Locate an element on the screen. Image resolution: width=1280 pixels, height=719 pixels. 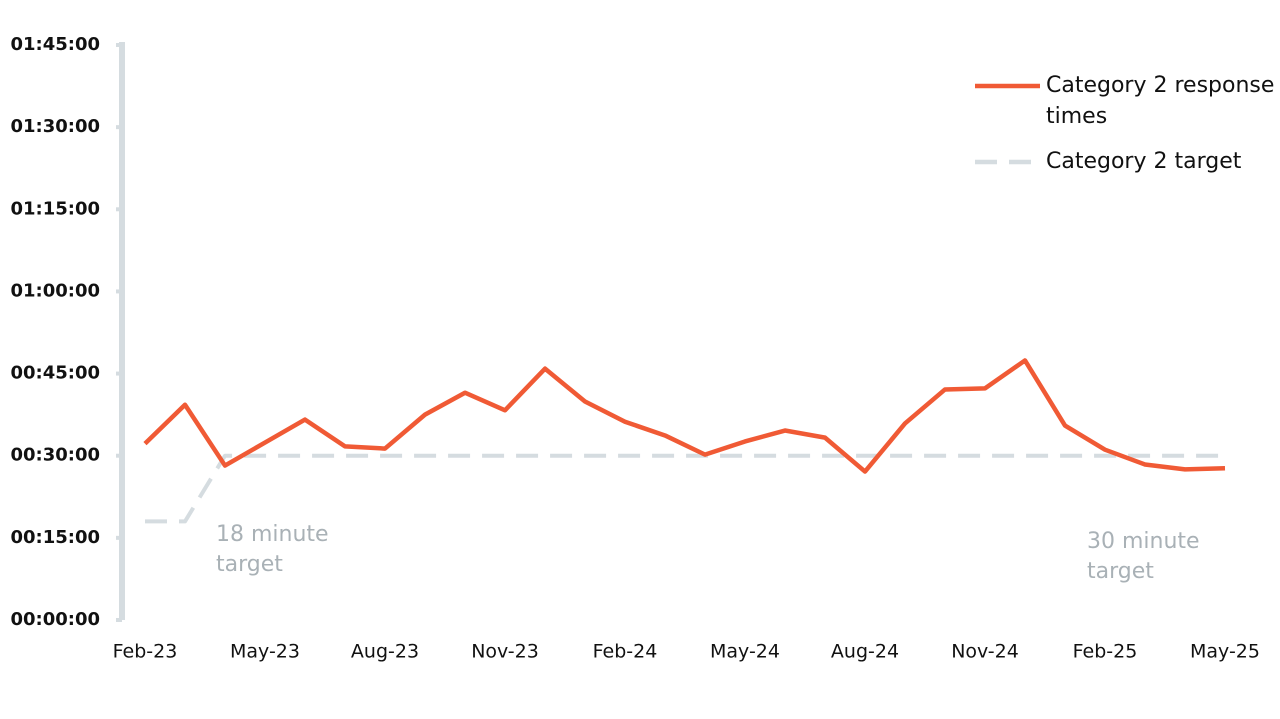
y-tick-label: 01:00:00 is located at coordinates (55, 290).